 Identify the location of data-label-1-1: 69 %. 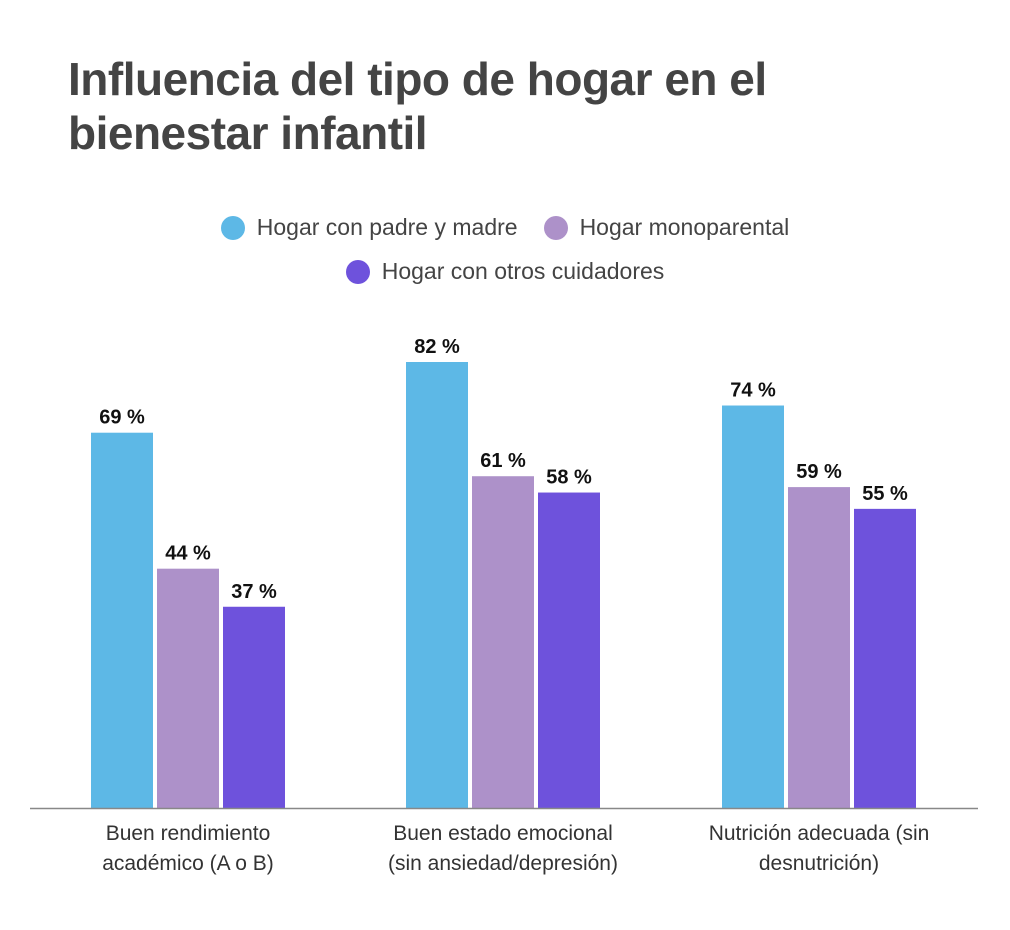
(122, 418).